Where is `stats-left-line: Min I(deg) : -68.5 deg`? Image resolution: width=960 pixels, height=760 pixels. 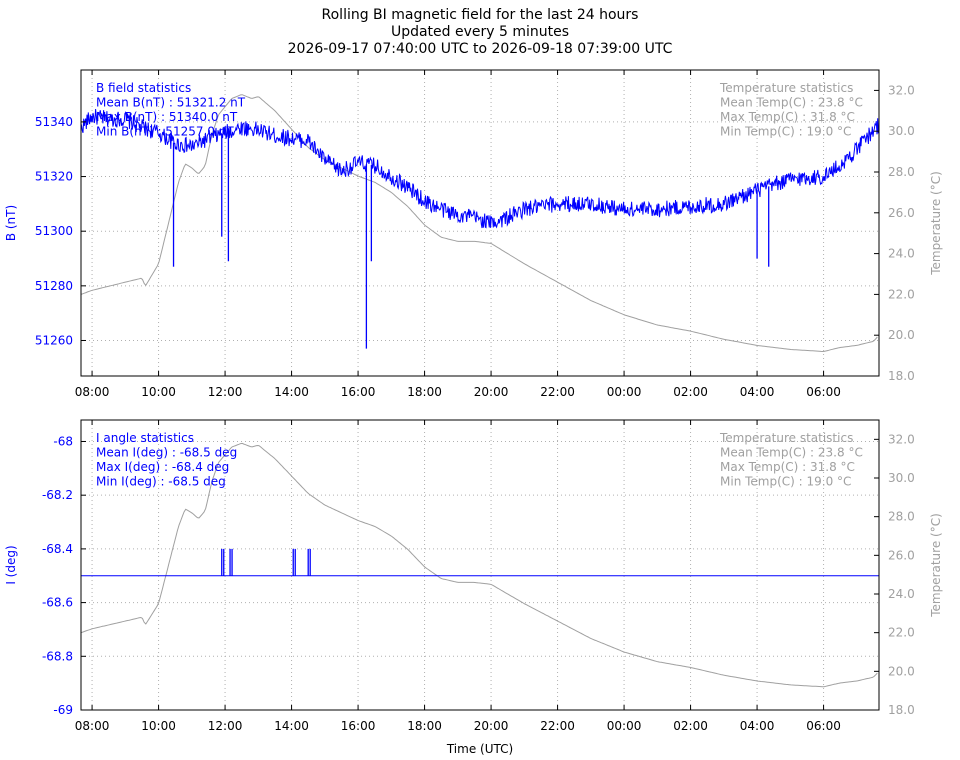
stats-left-line: Min I(deg) : -68.5 deg is located at coordinates (161, 482).